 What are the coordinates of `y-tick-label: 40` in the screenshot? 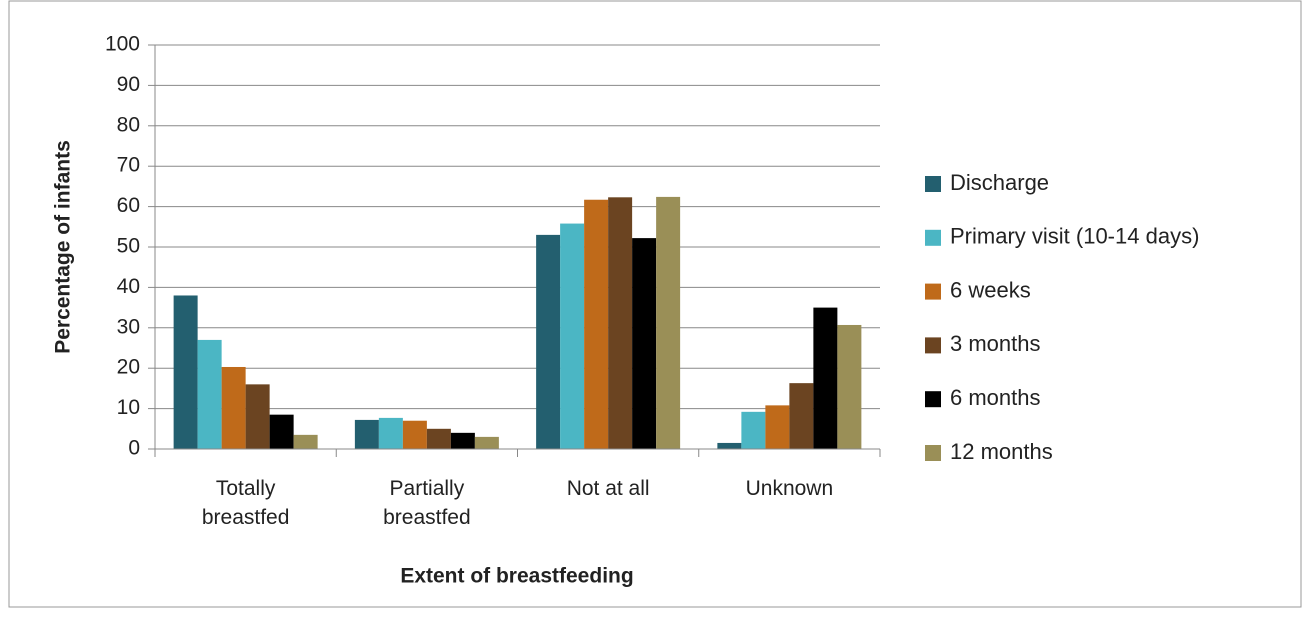 It's located at (128, 286).